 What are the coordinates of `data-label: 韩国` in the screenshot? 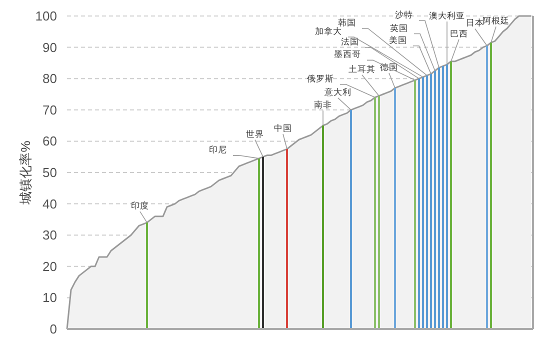 It's located at (347, 22).